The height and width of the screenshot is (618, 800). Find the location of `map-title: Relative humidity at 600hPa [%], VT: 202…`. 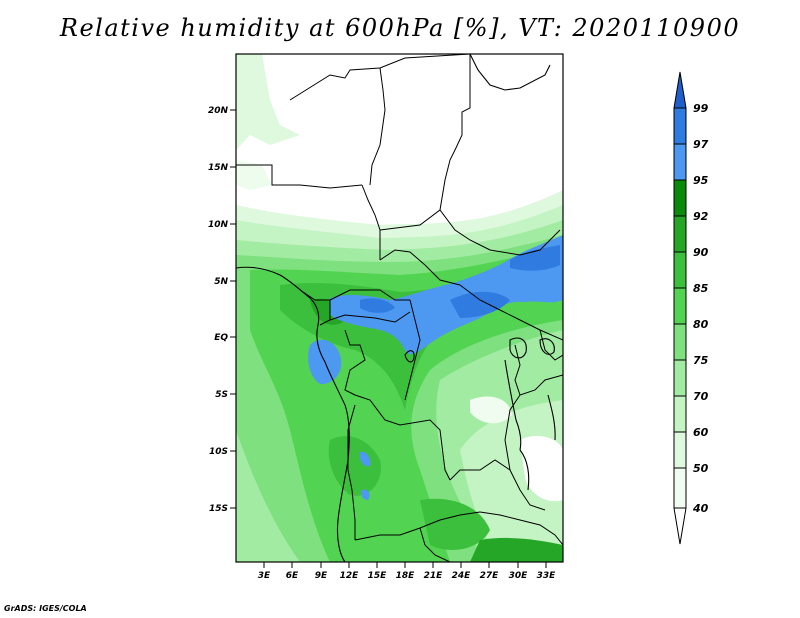

map-title: Relative humidity at 600hPa [%], VT: 202… is located at coordinates (400, 28).